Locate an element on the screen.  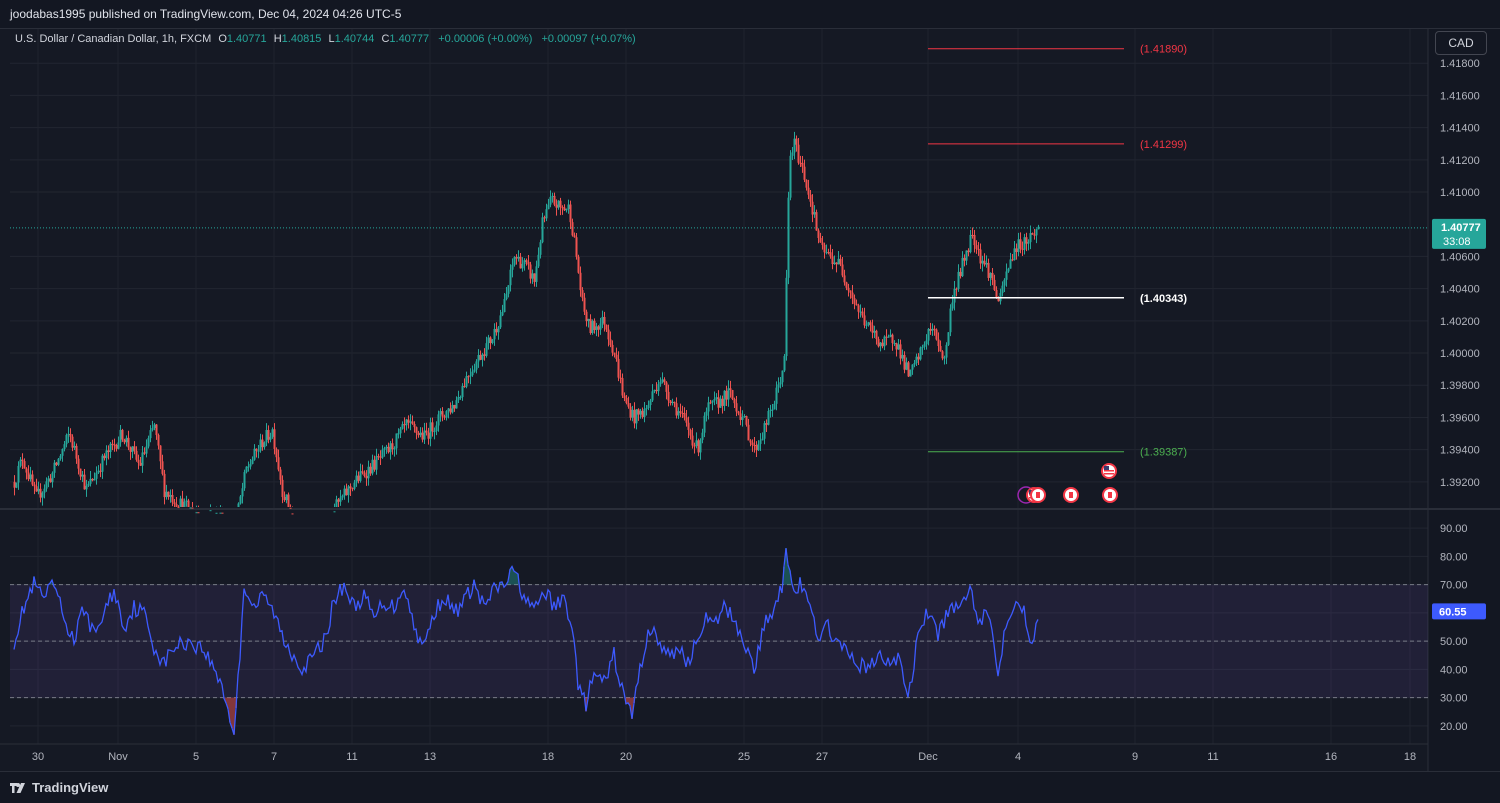
tradingview-logo: TradingView is located at coordinates (59, 787).